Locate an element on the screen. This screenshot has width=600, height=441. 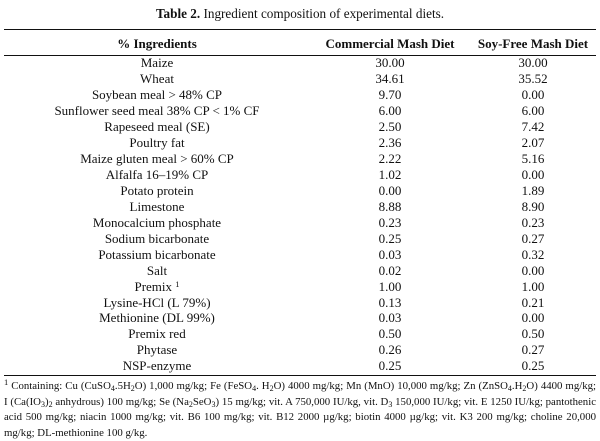
footnote-text: SeO is located at coordinates (202, 401).